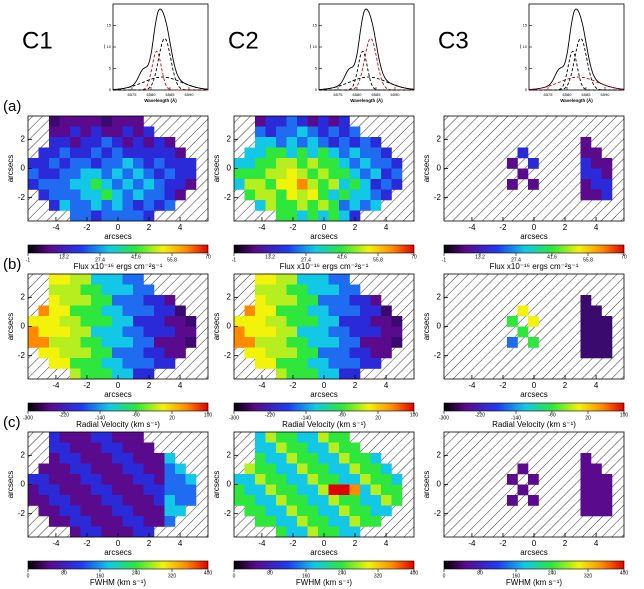 This screenshot has width=644, height=589. I want to click on spectrum-tick-label: 10, so click(525, 46).